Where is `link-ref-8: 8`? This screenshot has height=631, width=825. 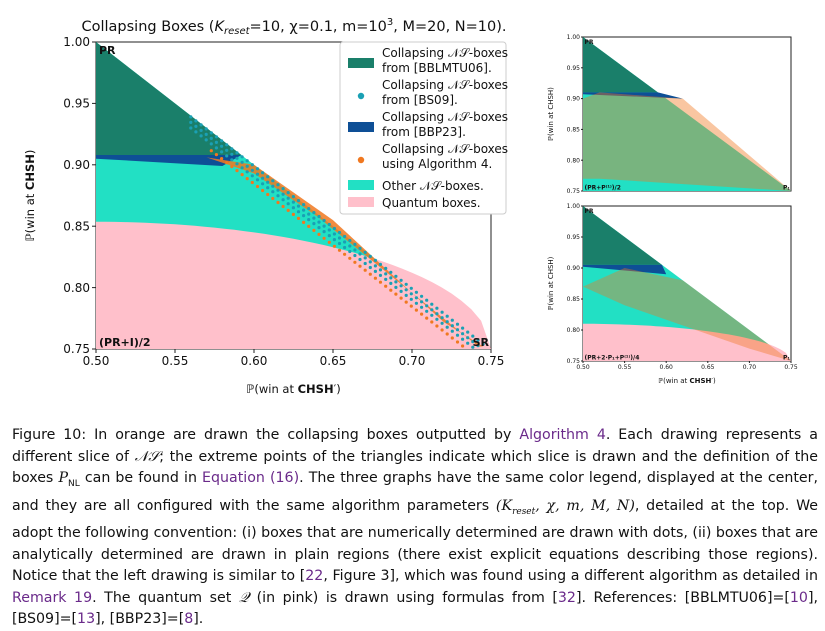
link-ref-8: 8 is located at coordinates (189, 619).